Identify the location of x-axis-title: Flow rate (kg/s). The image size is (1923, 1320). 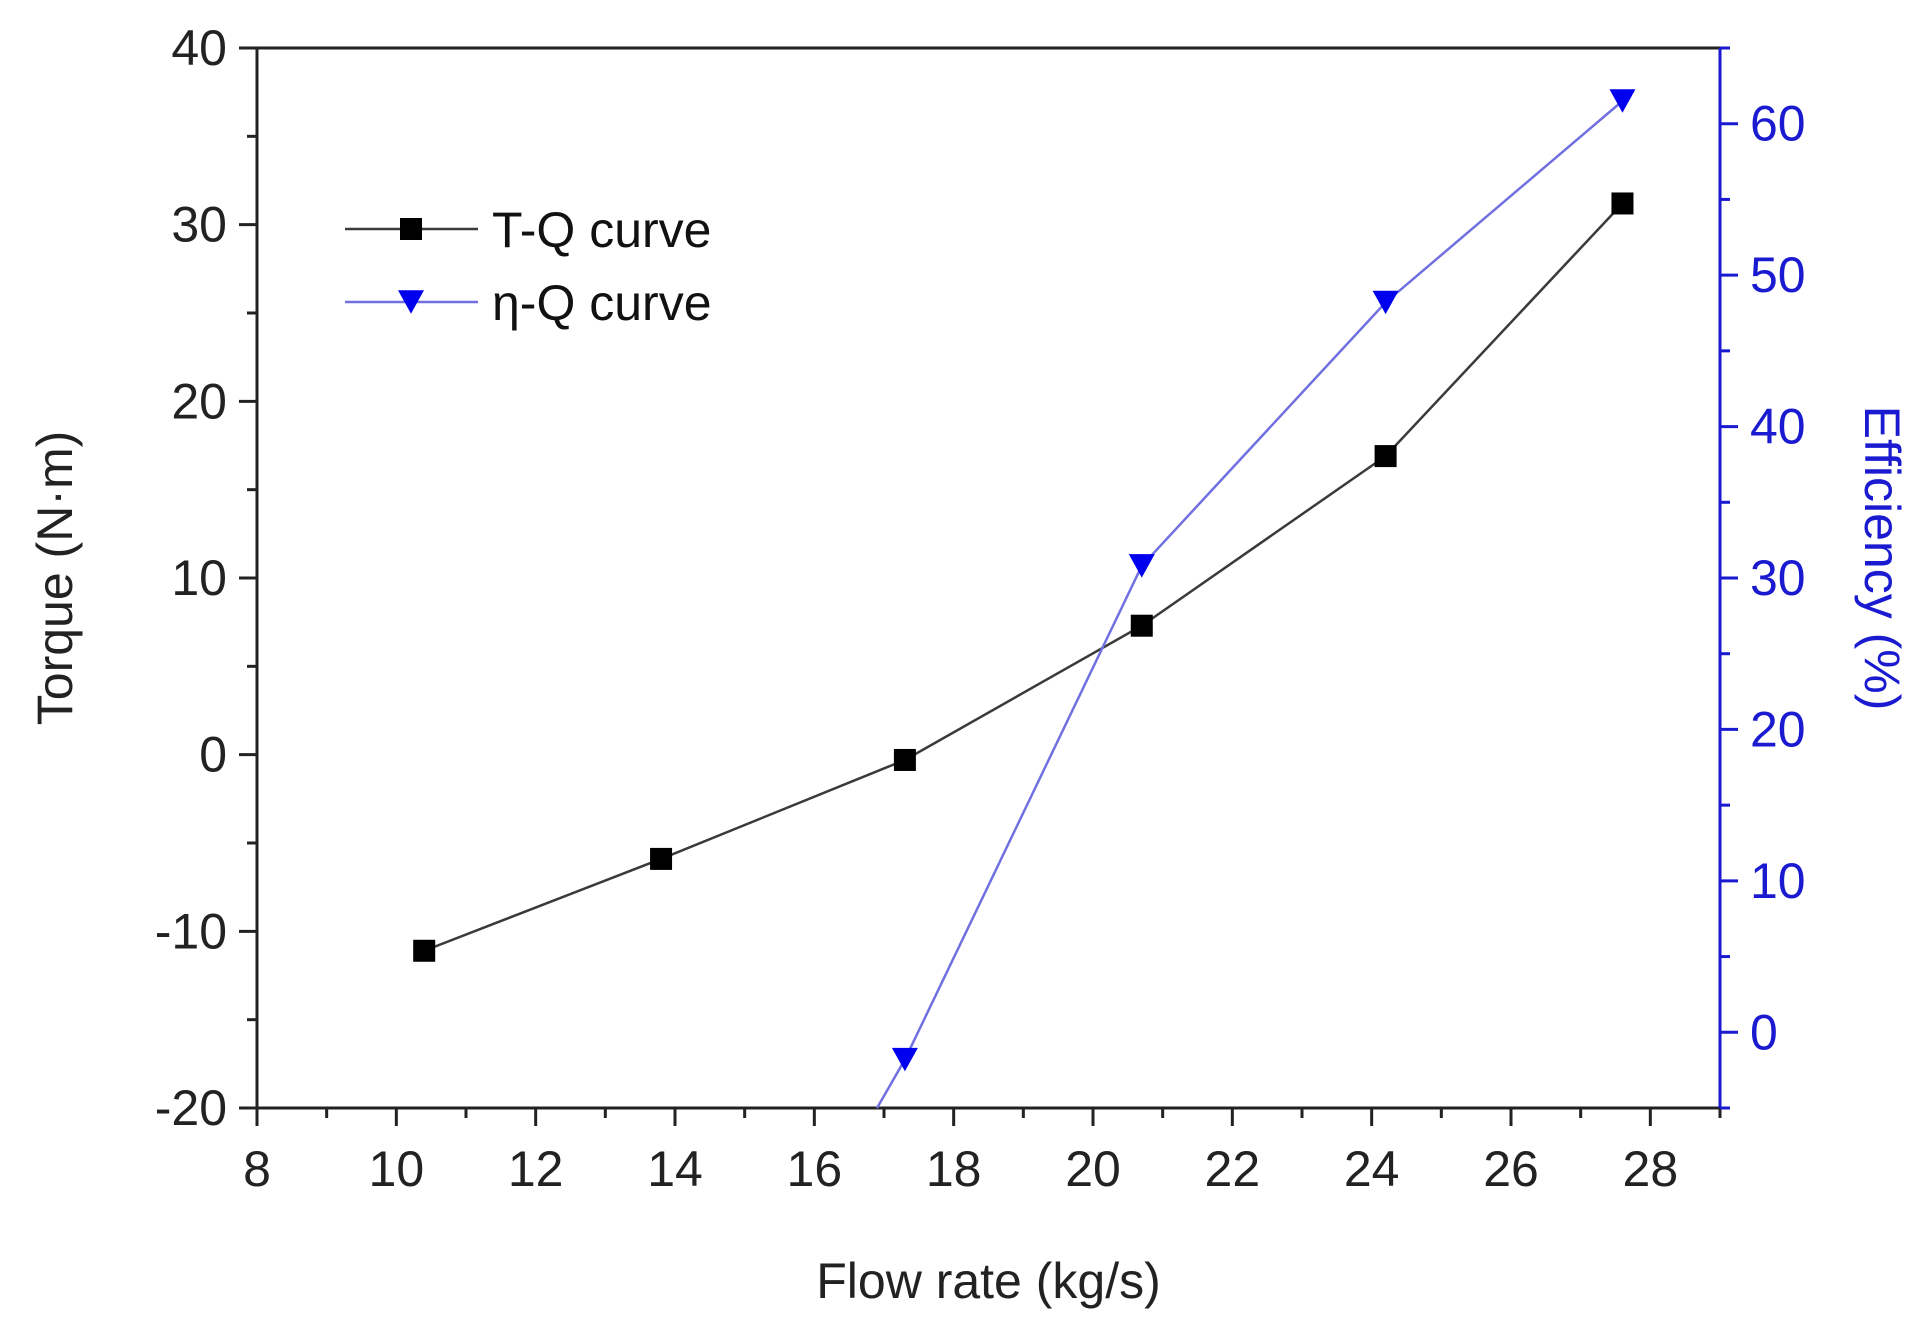
(988, 1281).